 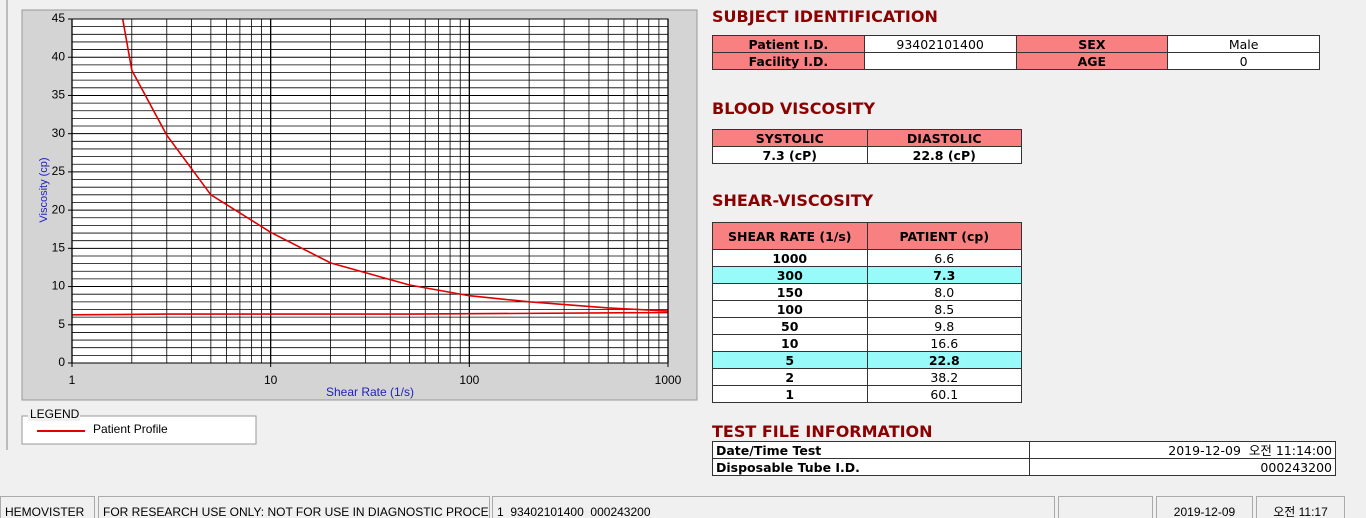 I want to click on row: 2 38.2, so click(x=867, y=377).